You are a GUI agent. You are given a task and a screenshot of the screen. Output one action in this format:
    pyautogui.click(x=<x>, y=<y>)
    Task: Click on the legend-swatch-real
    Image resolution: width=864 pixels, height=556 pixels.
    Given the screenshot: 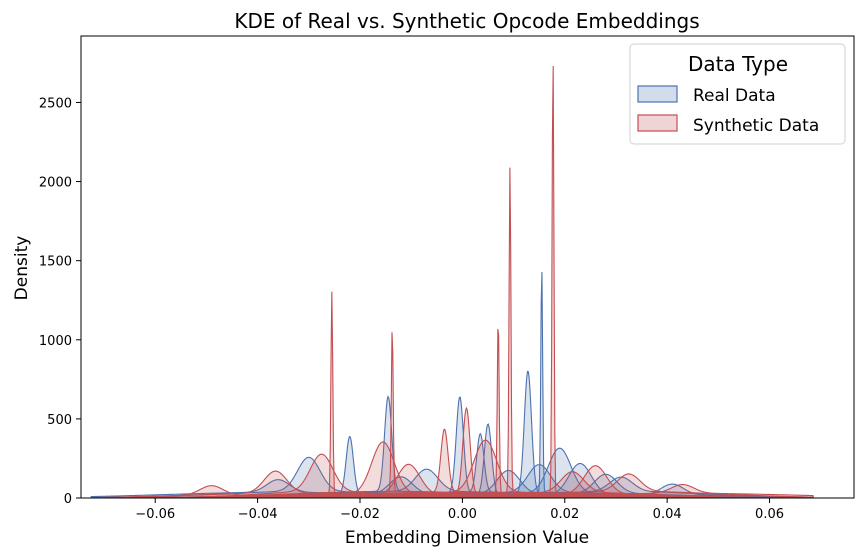 What is the action you would take?
    pyautogui.click(x=657, y=94)
    